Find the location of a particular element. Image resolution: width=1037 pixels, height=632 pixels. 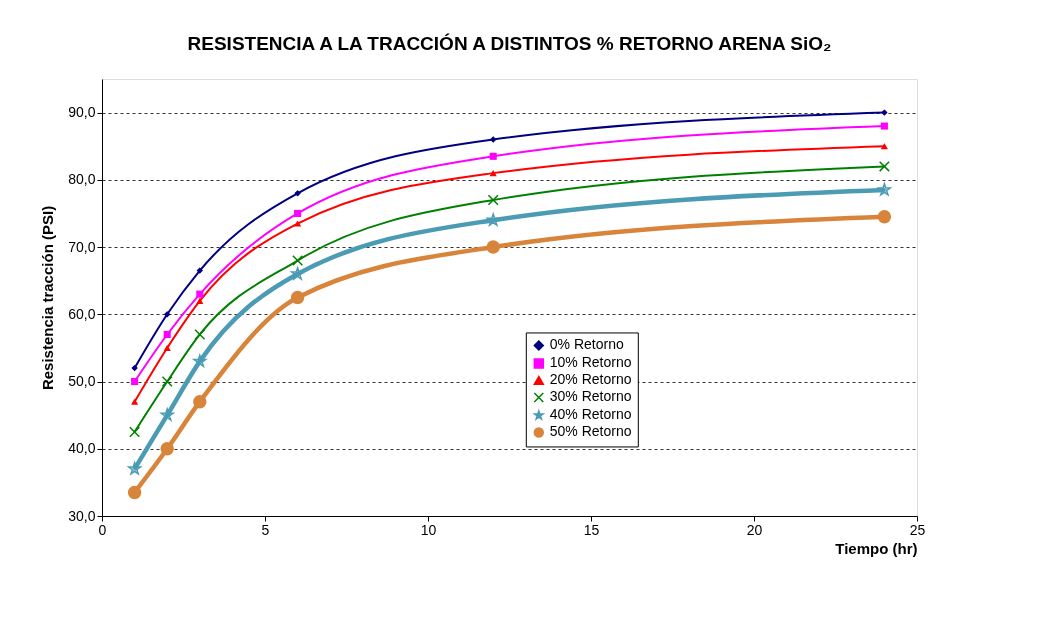

x-tick-label: 0 is located at coordinates (102, 529).